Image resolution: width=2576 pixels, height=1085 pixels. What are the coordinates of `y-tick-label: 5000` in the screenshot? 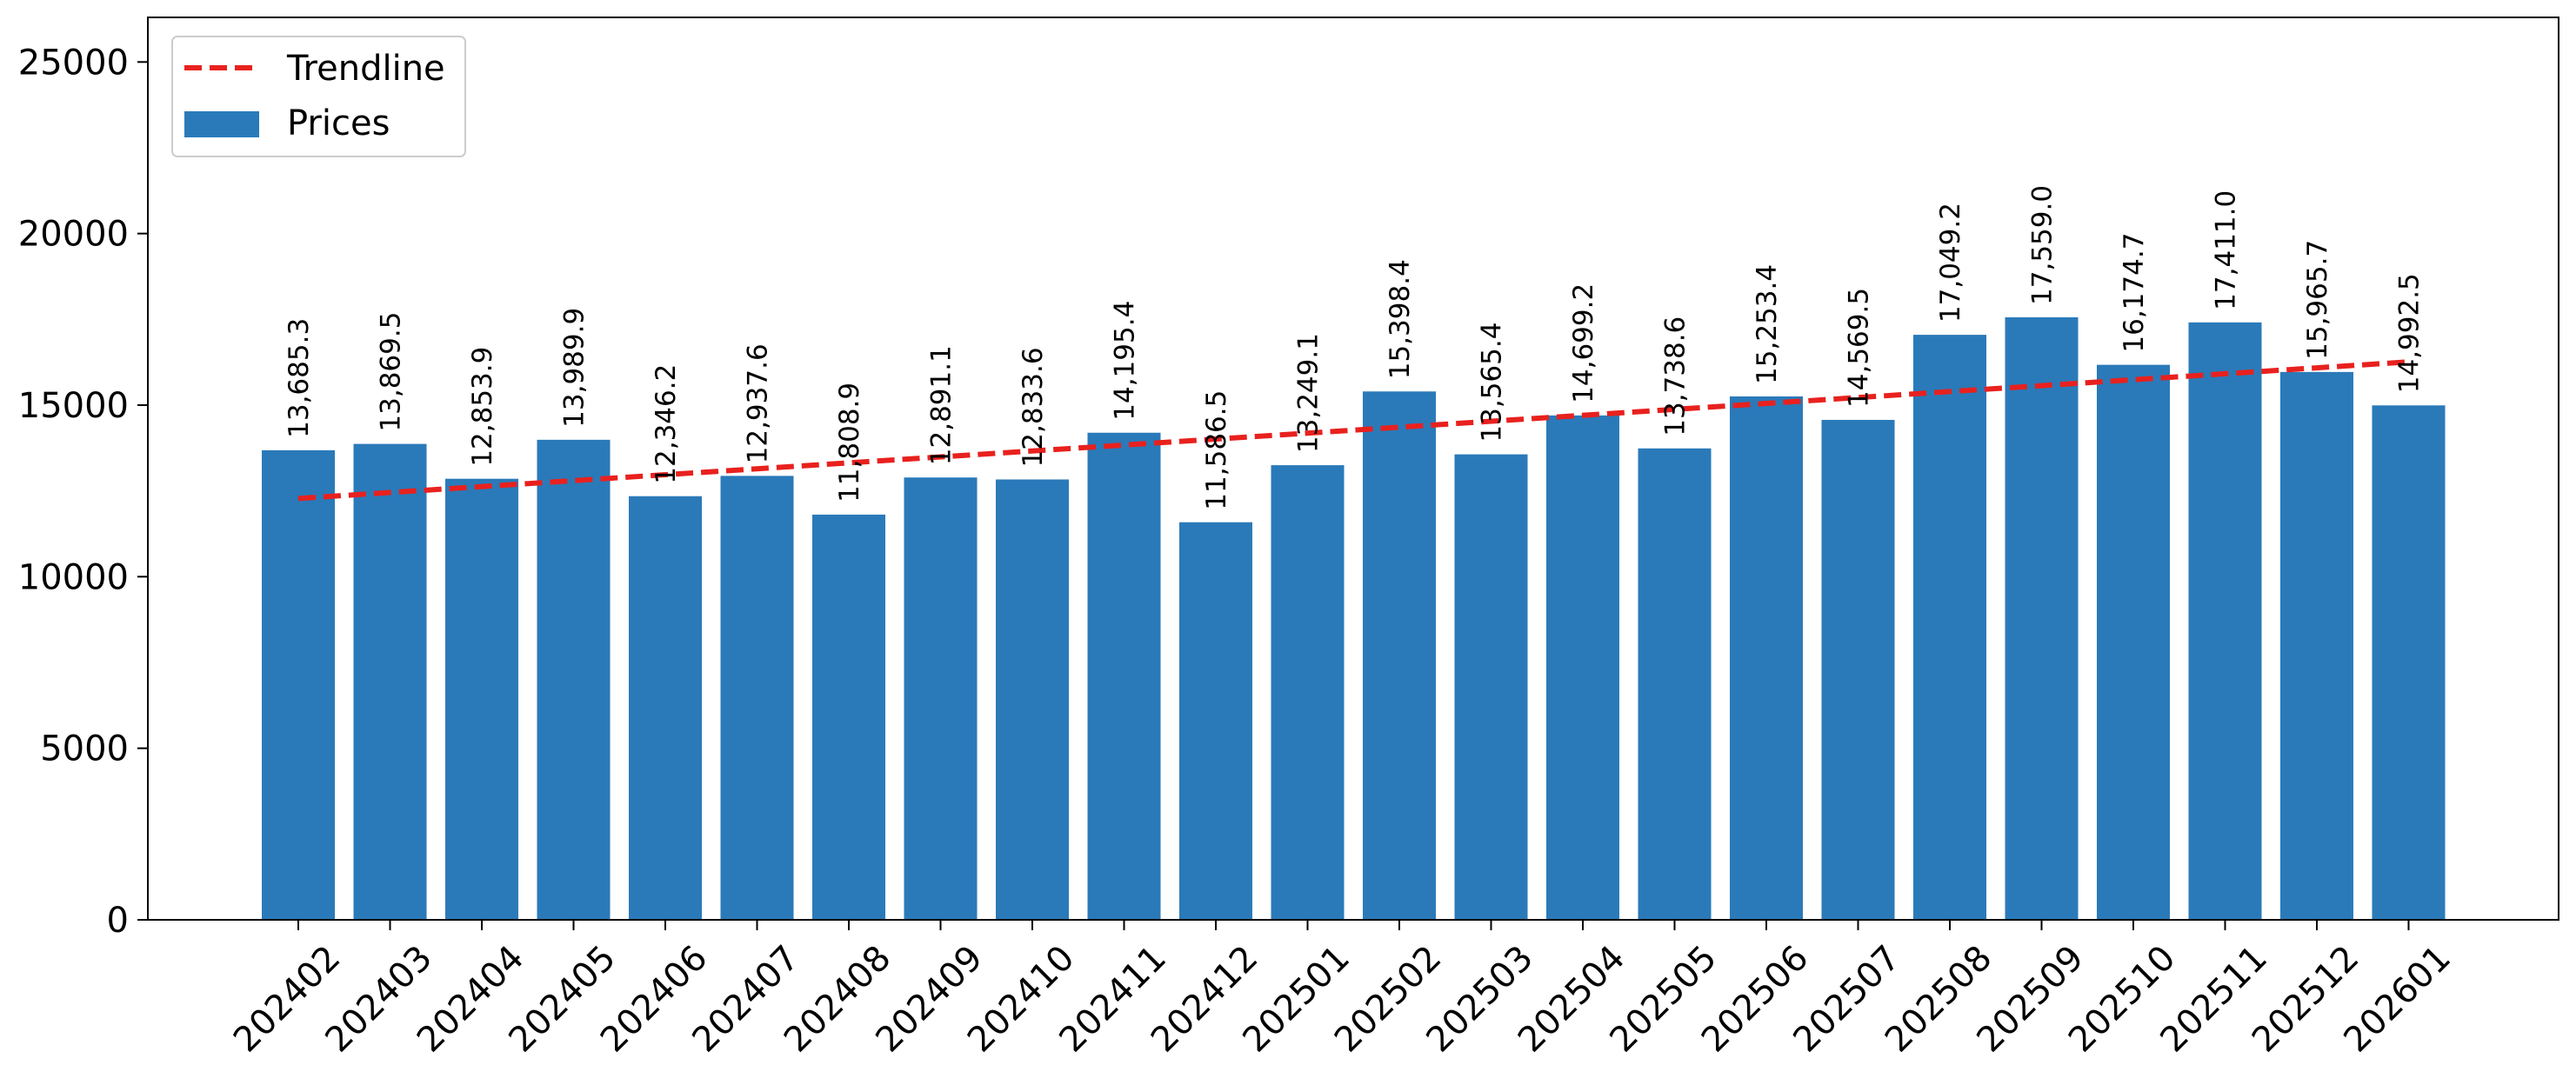 It's located at (84, 749).